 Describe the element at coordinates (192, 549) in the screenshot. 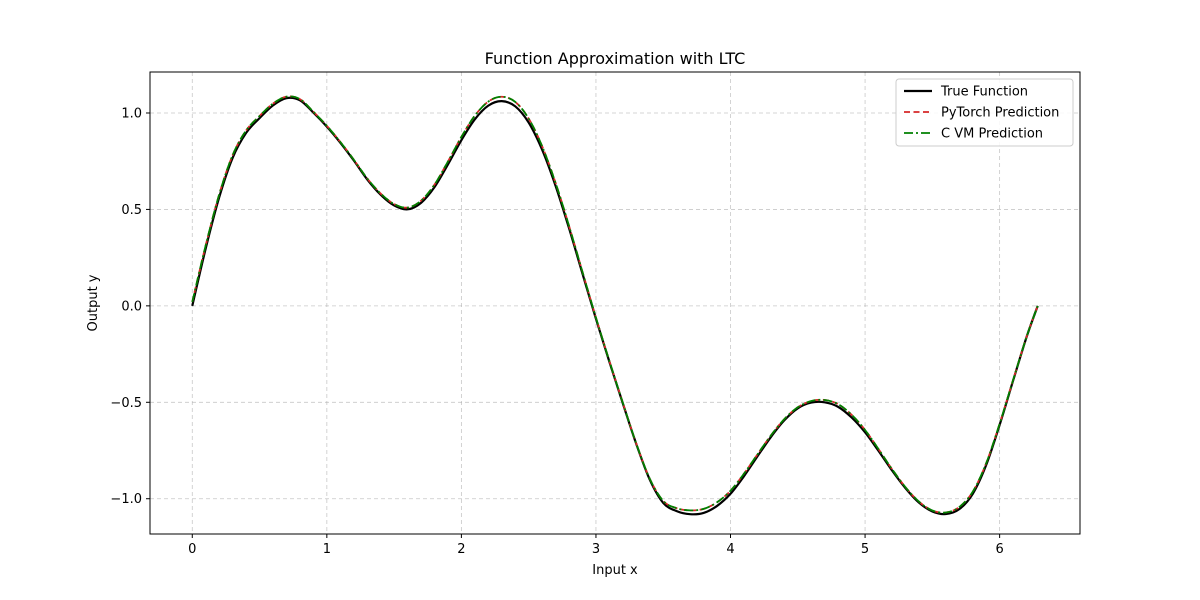

I see `x-tick-label: 0` at that location.